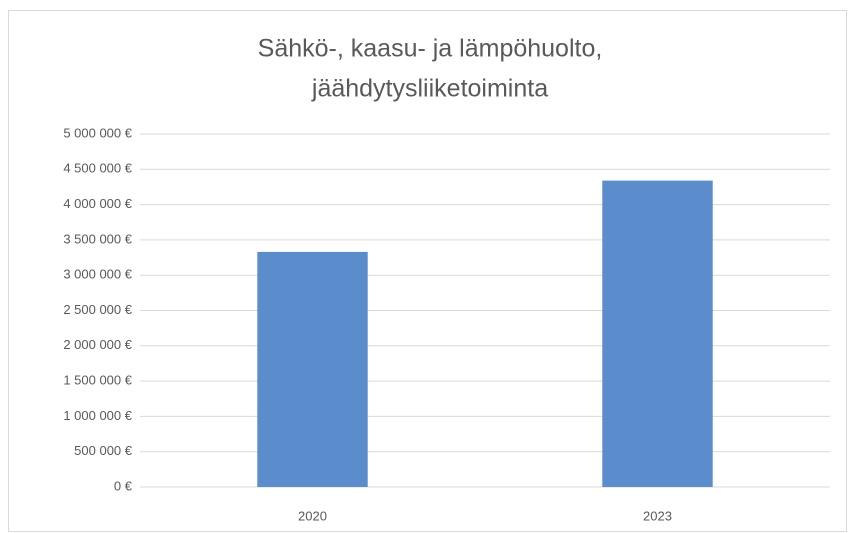 The width and height of the screenshot is (848, 533). I want to click on chart-title: Sähkö-, kaasu- ja lämpöhuolto,, so click(430, 49).